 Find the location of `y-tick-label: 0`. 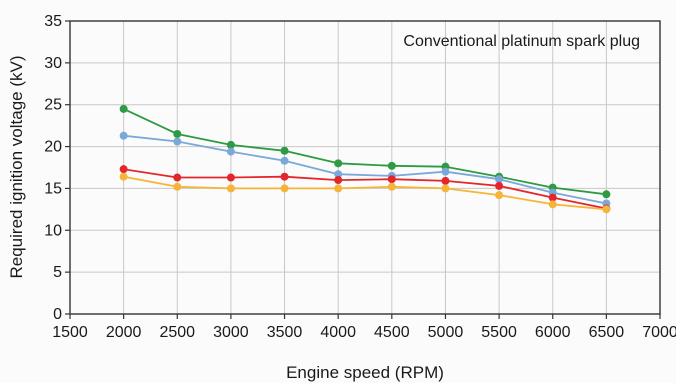

y-tick-label: 0 is located at coordinates (57, 314).